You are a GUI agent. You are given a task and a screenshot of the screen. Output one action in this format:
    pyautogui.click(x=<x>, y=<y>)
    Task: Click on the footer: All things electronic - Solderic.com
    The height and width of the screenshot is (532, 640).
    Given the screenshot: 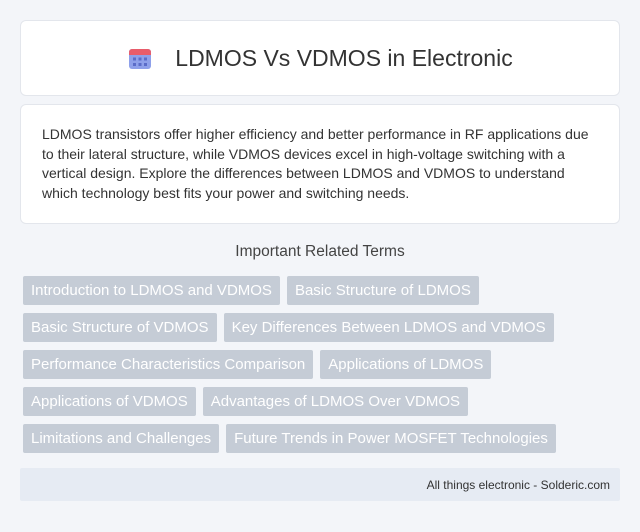 What is the action you would take?
    pyautogui.click(x=320, y=484)
    